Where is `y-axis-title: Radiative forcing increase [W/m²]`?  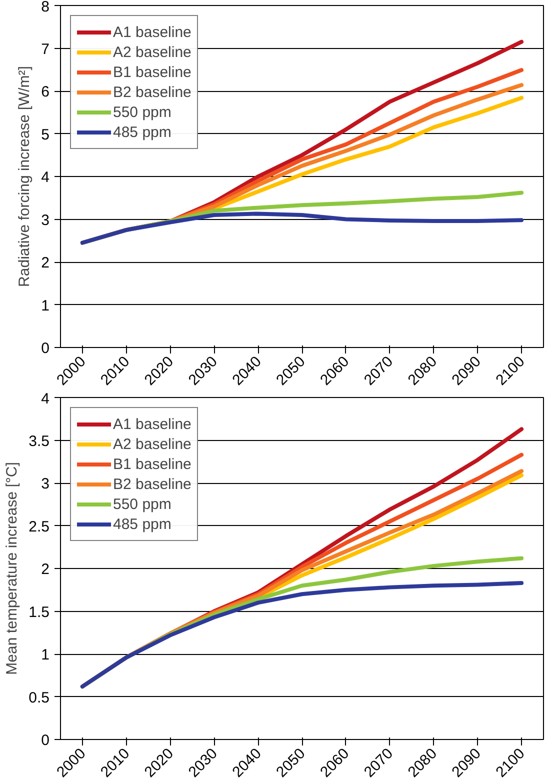
y-axis-title: Radiative forcing increase [W/m²] is located at coordinates (25, 176).